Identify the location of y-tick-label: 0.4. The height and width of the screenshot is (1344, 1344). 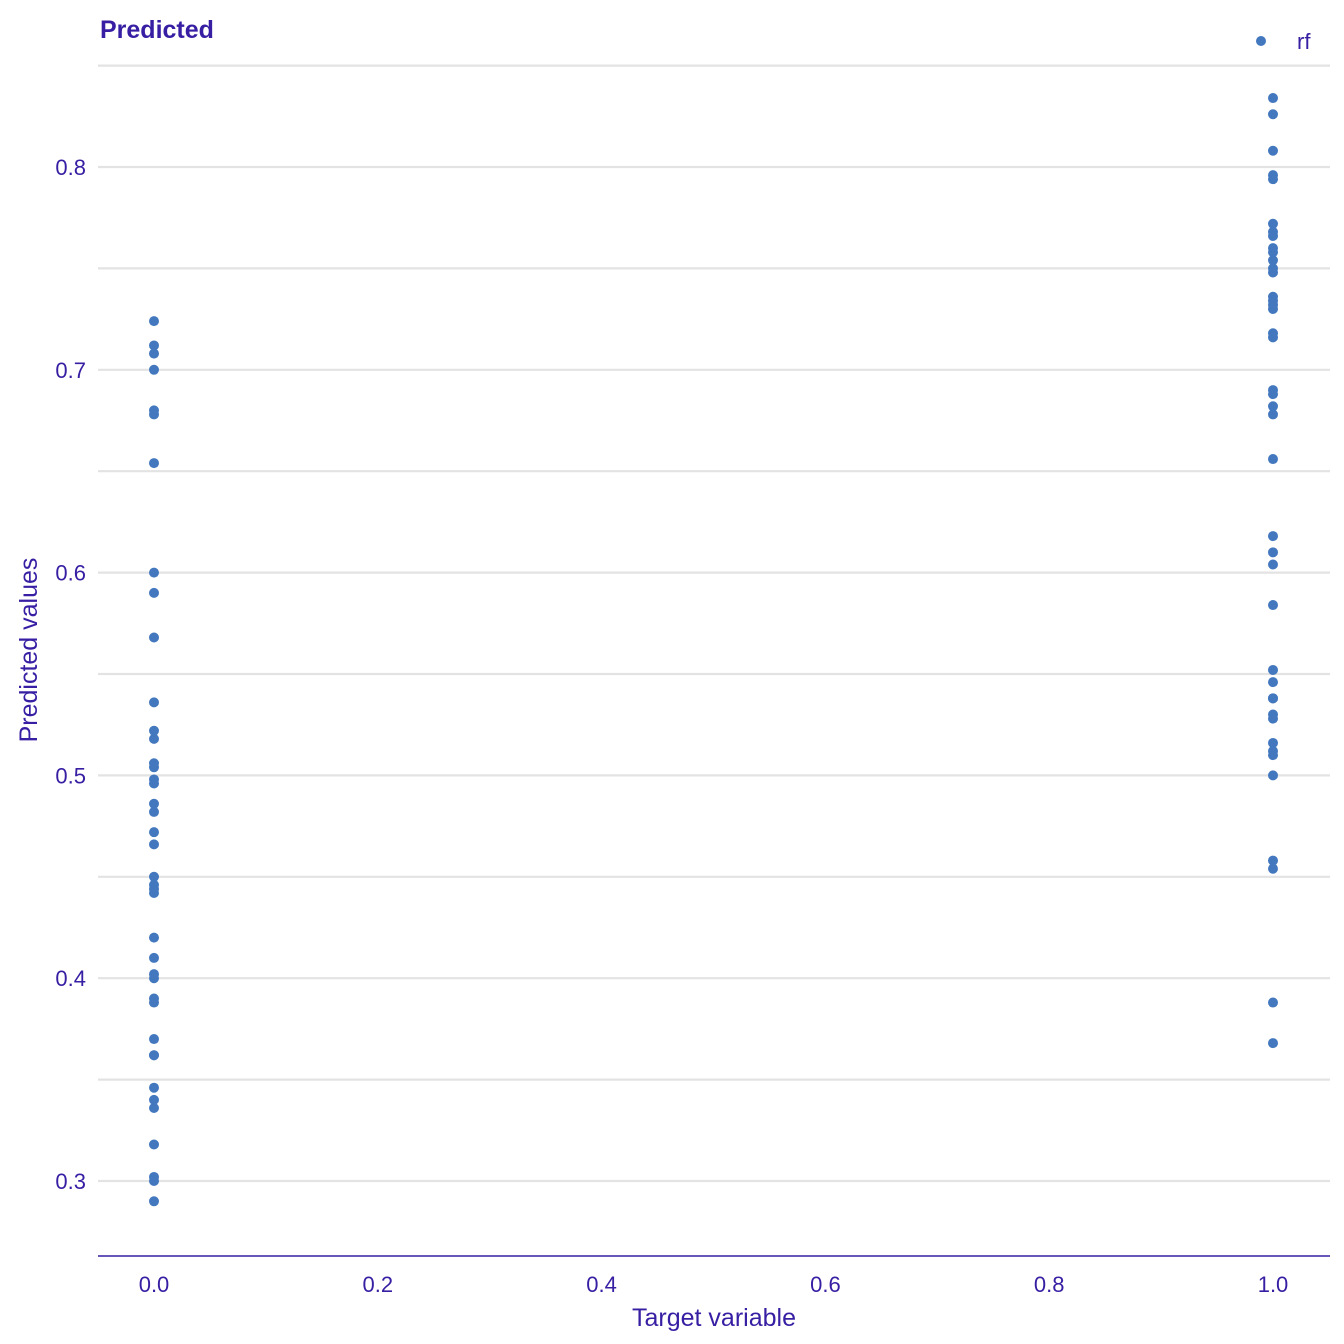
(70, 978).